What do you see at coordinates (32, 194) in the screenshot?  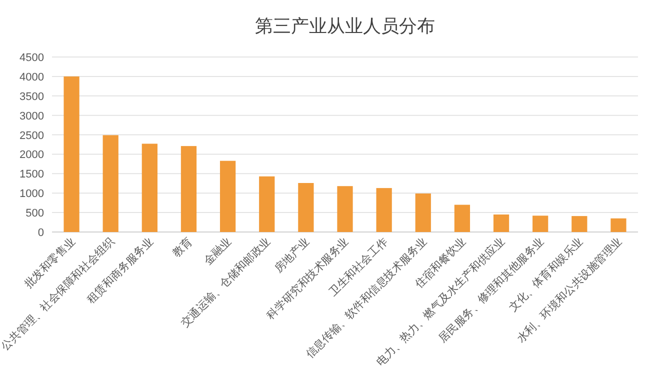 I see `y-tick-label: 1000` at bounding box center [32, 194].